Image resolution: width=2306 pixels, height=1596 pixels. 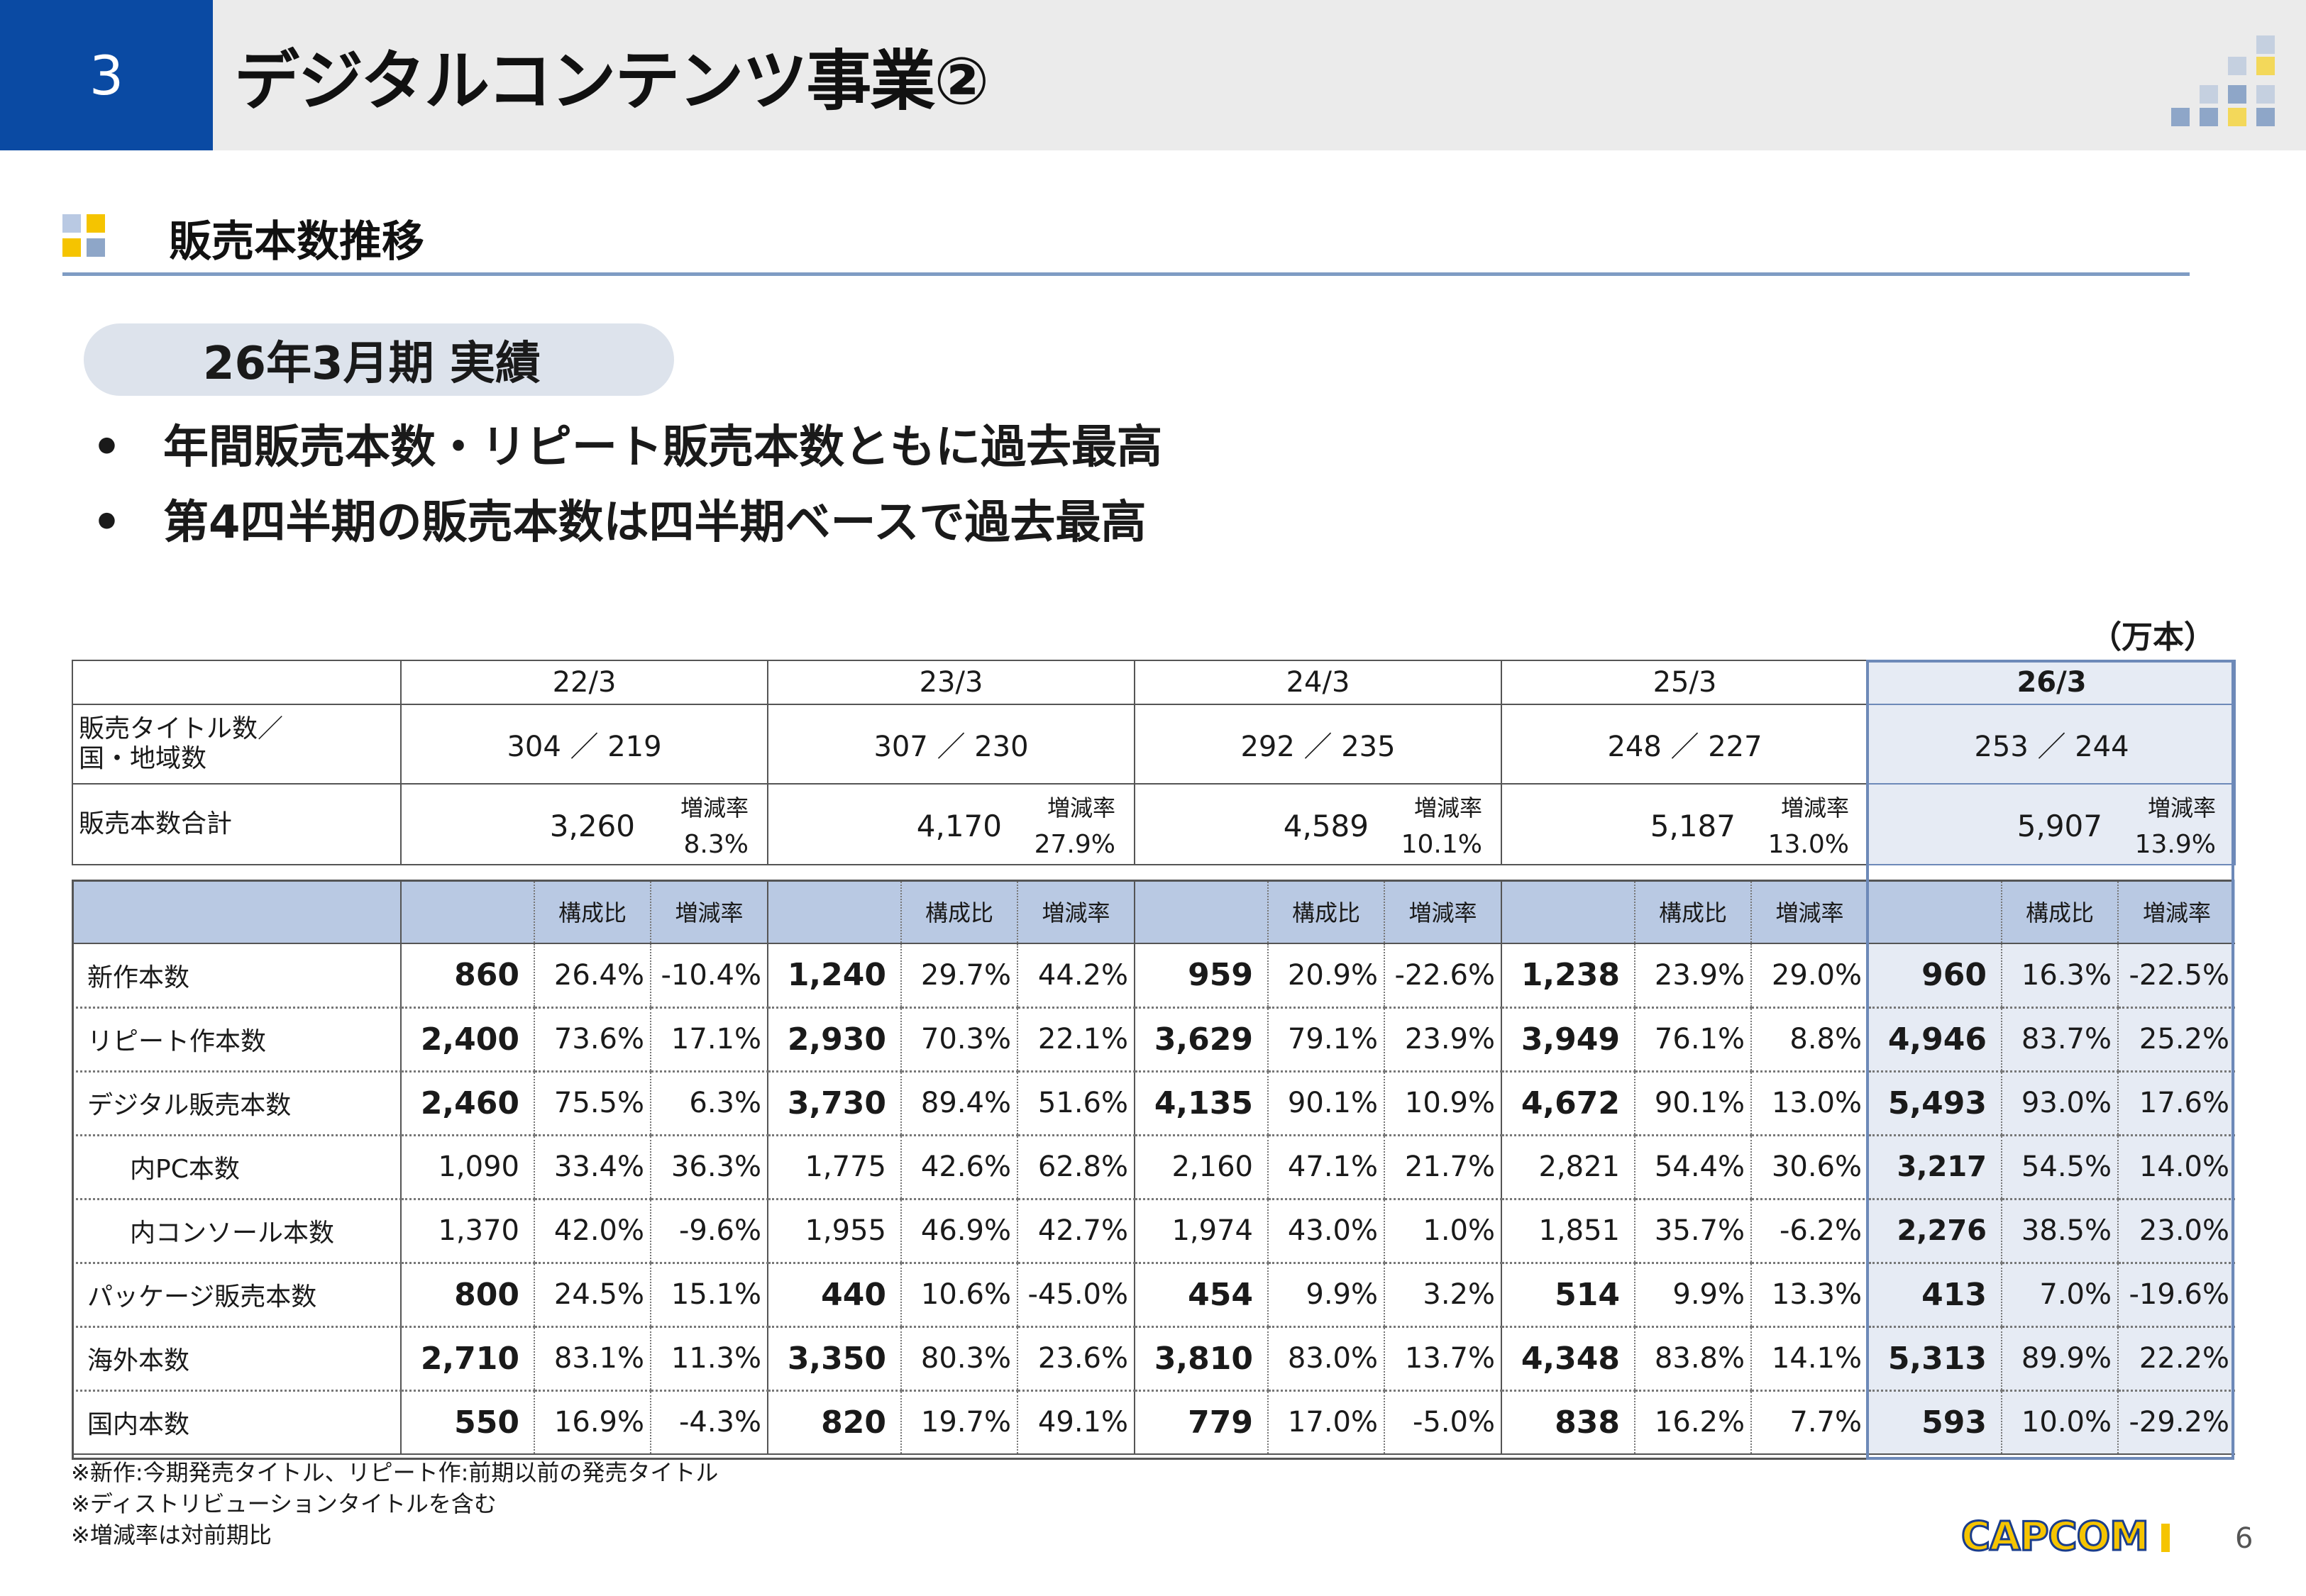 I want to click on ratio-value: 79.1%, so click(x=1325, y=1040).